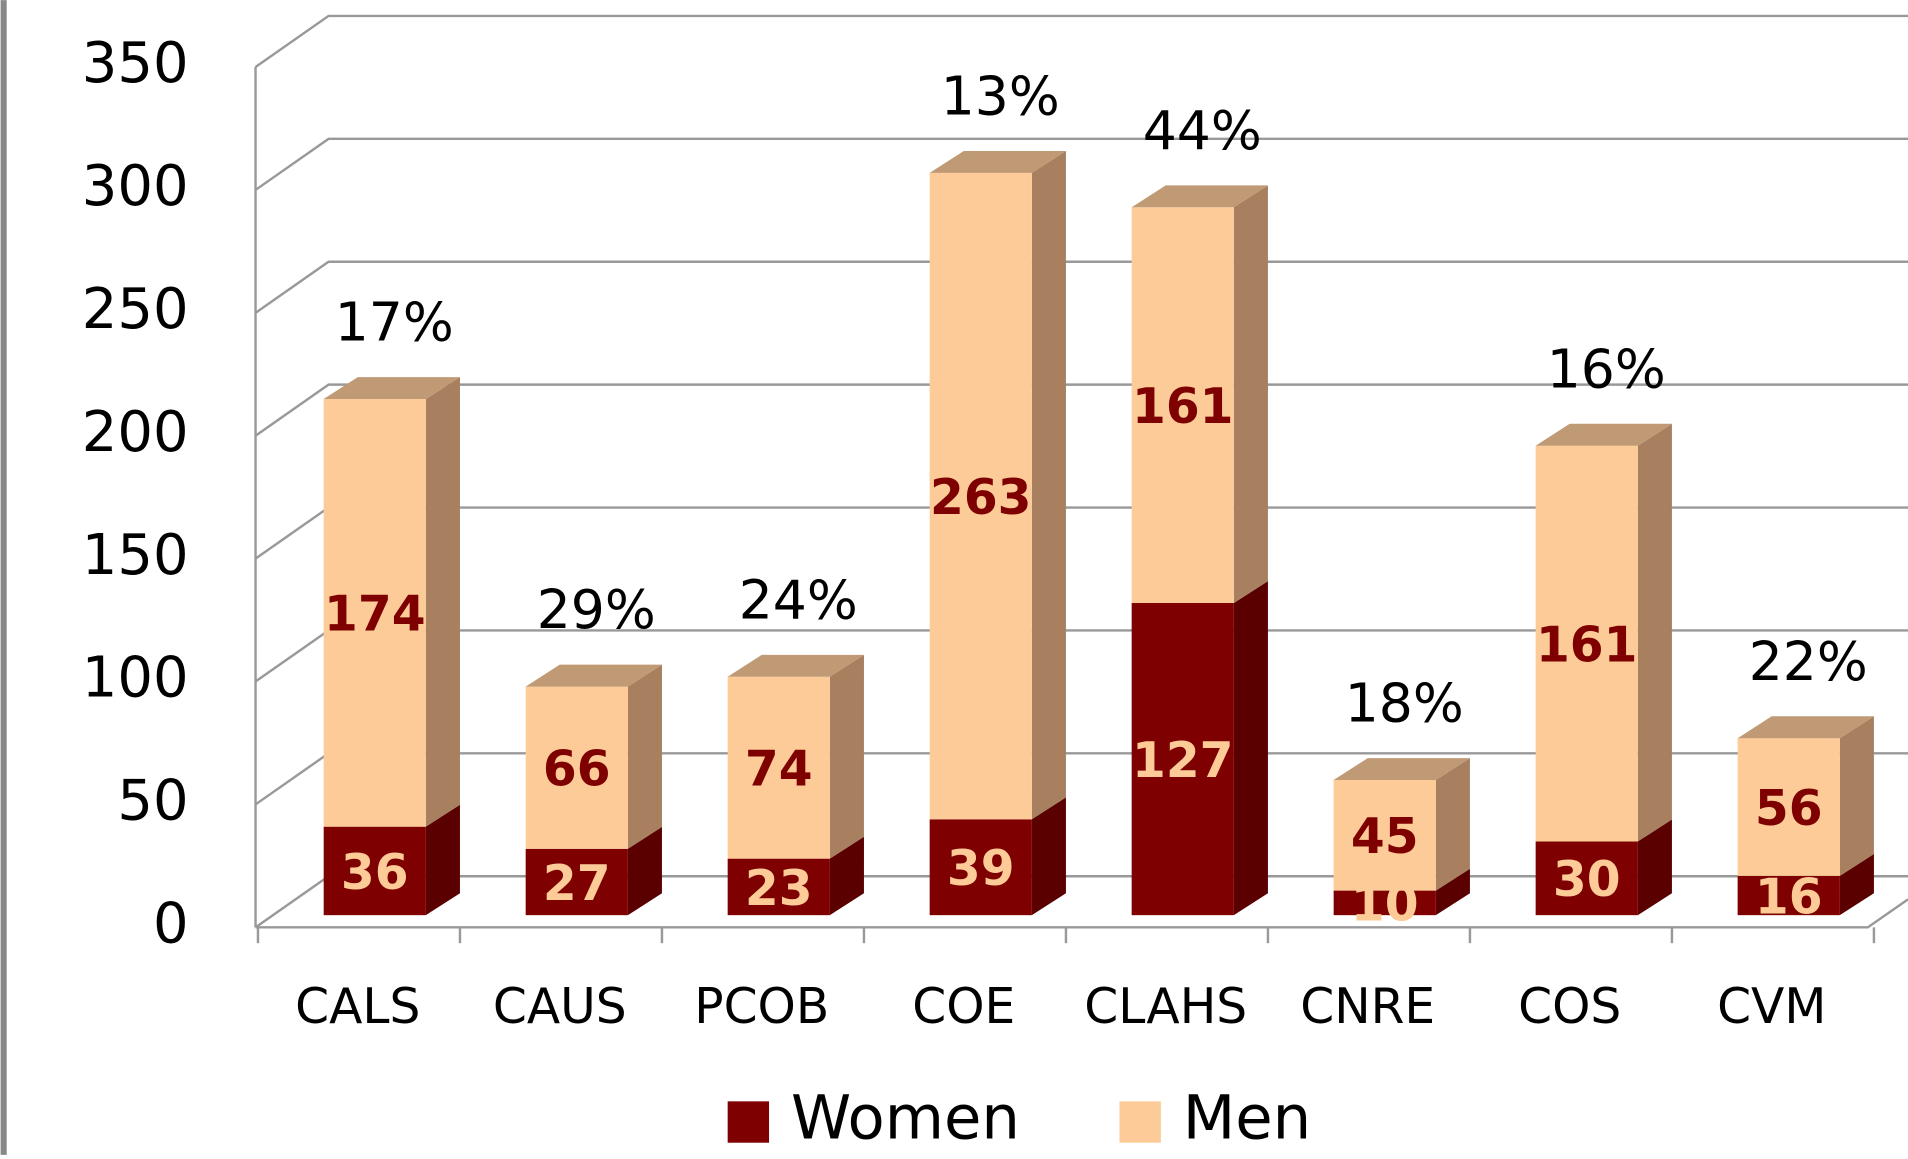  What do you see at coordinates (1081, 913) in the screenshot?
I see `floor-edge` at bounding box center [1081, 913].